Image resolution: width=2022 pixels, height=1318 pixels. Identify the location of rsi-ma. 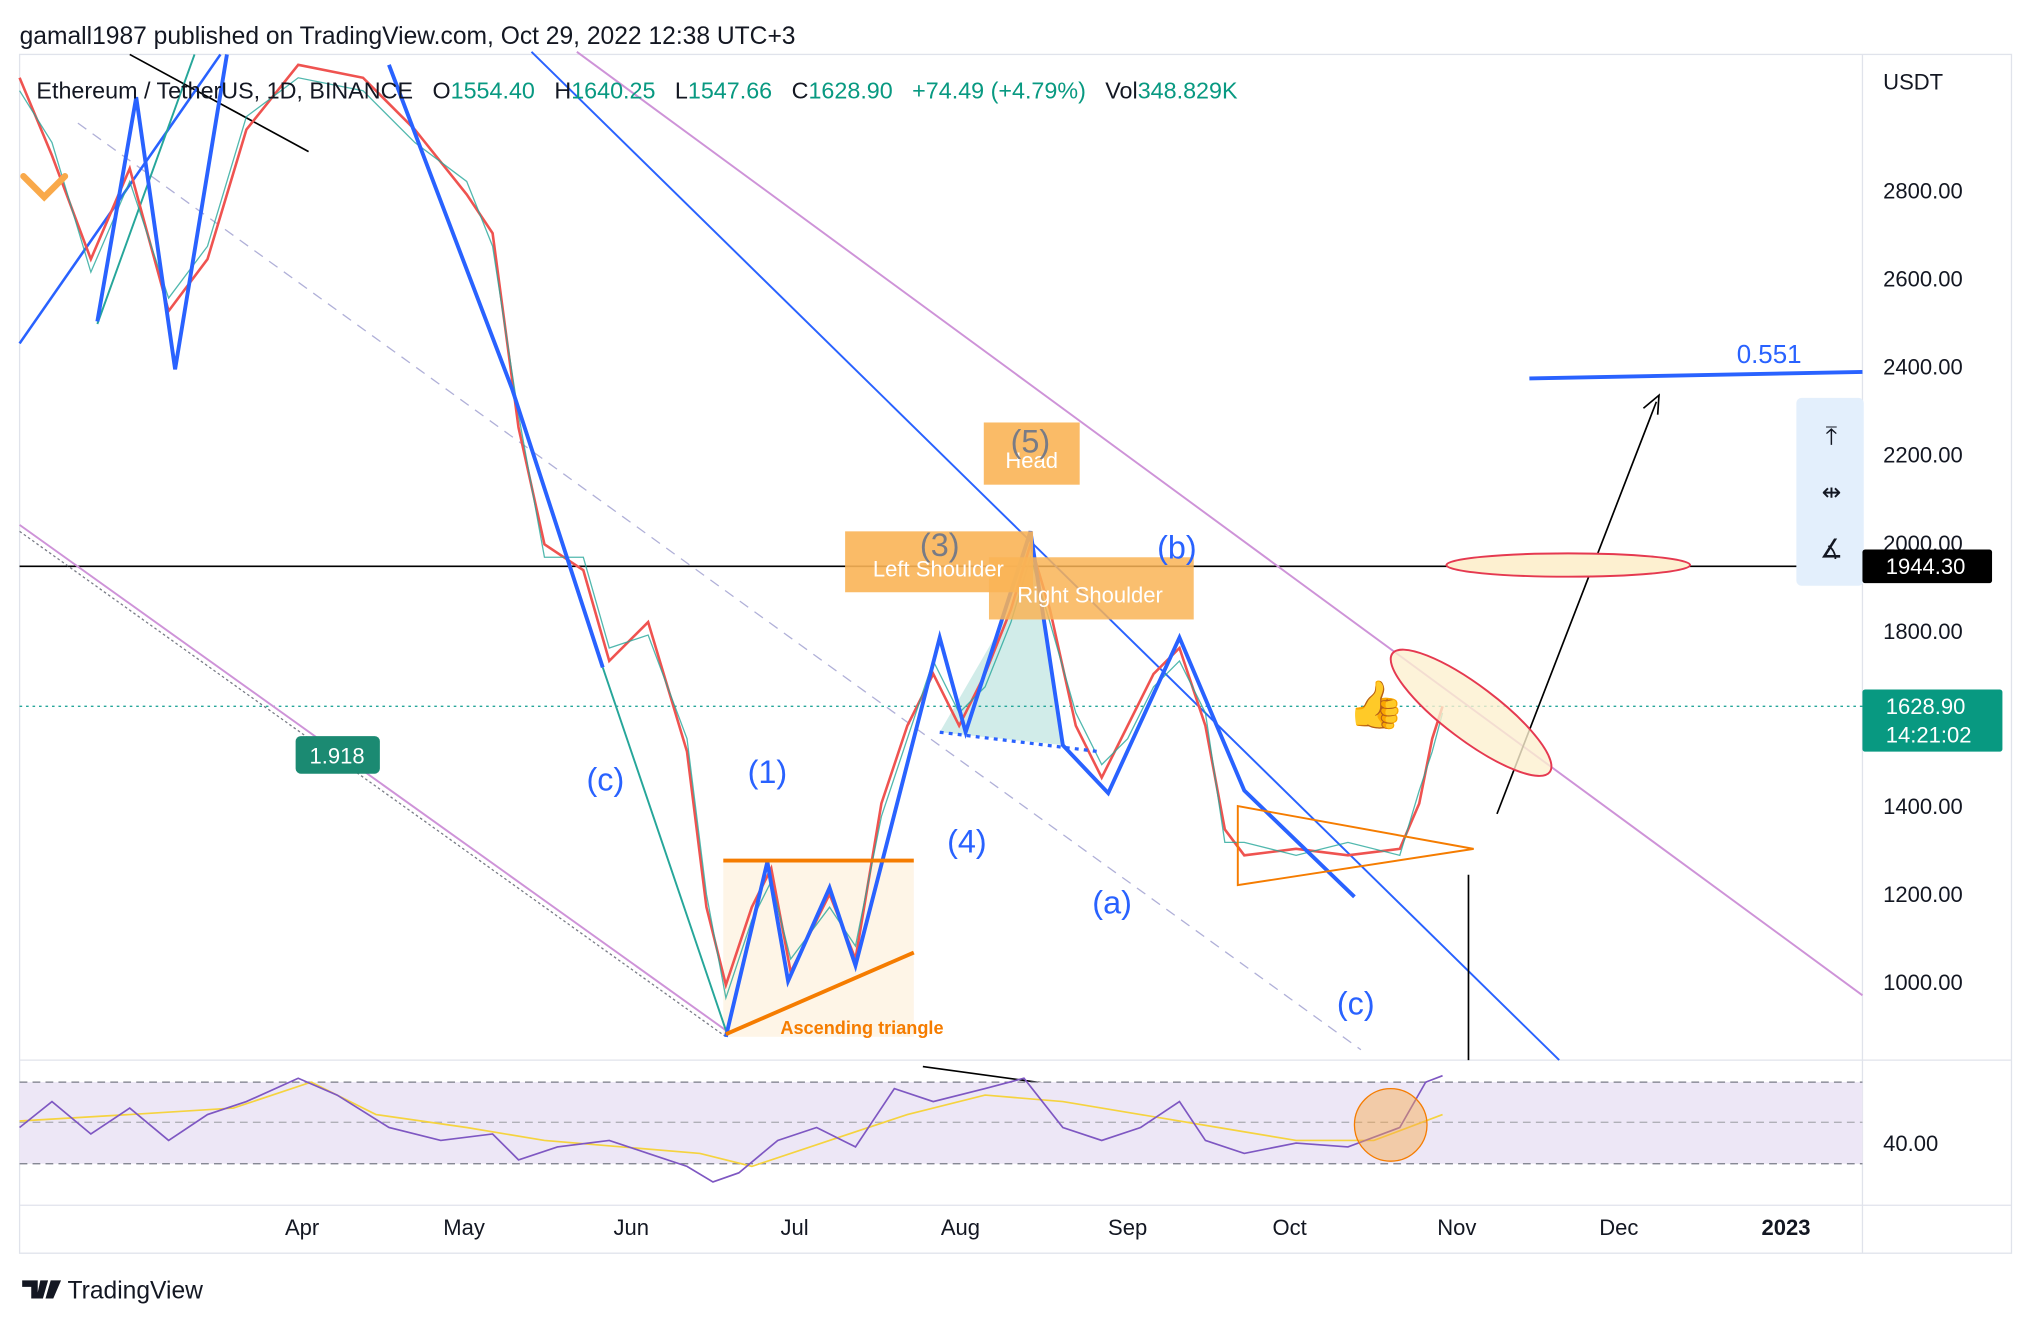
(731, 1124).